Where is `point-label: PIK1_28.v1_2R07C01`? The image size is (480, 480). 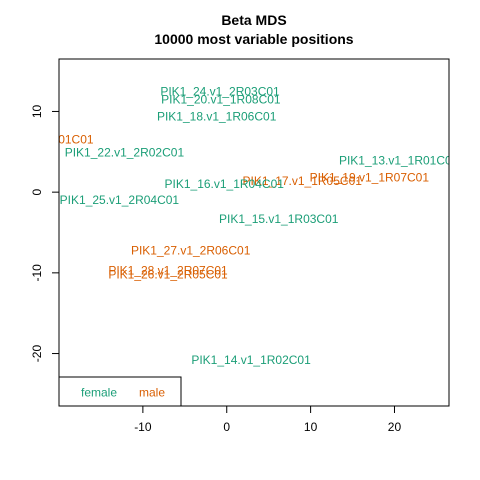
point-label: PIK1_28.v1_2R07C01 is located at coordinates (168, 270).